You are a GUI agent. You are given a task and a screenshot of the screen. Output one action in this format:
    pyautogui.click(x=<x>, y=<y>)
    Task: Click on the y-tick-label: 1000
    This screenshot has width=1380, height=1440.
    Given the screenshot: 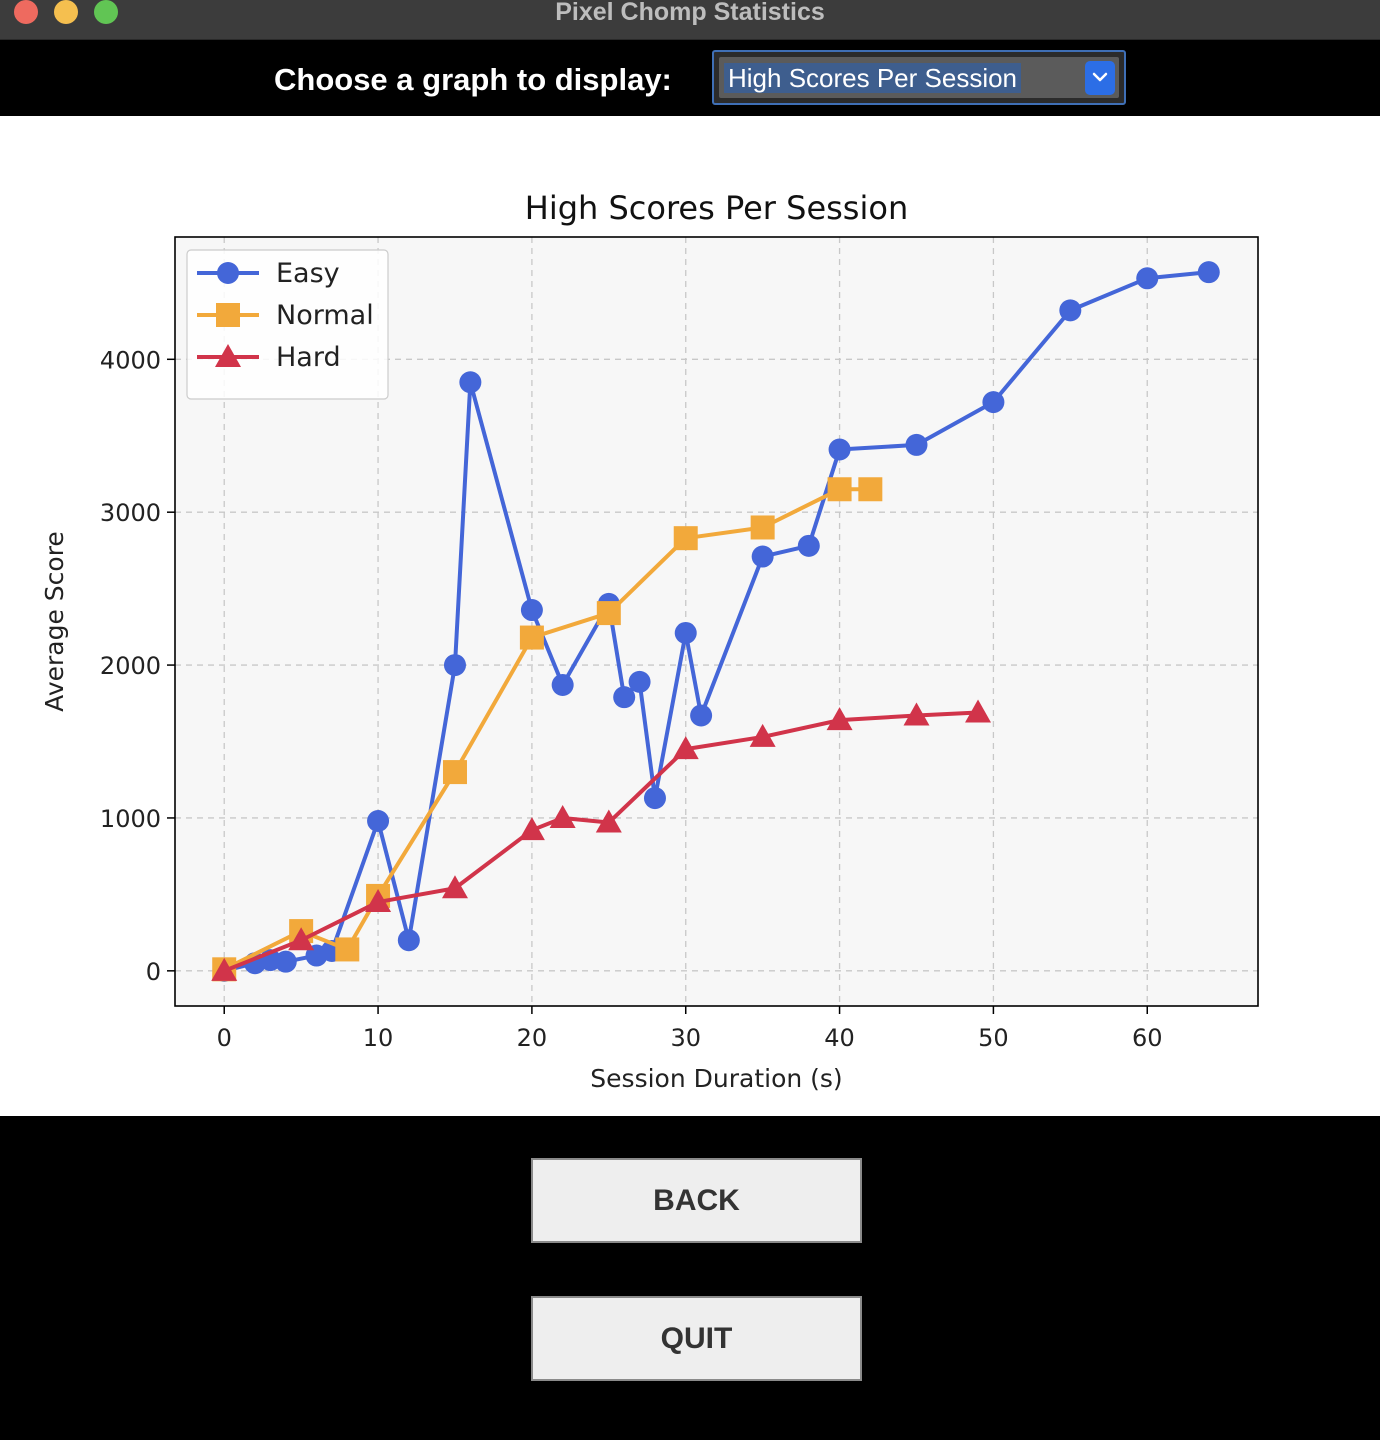 What is the action you would take?
    pyautogui.click(x=130, y=819)
    